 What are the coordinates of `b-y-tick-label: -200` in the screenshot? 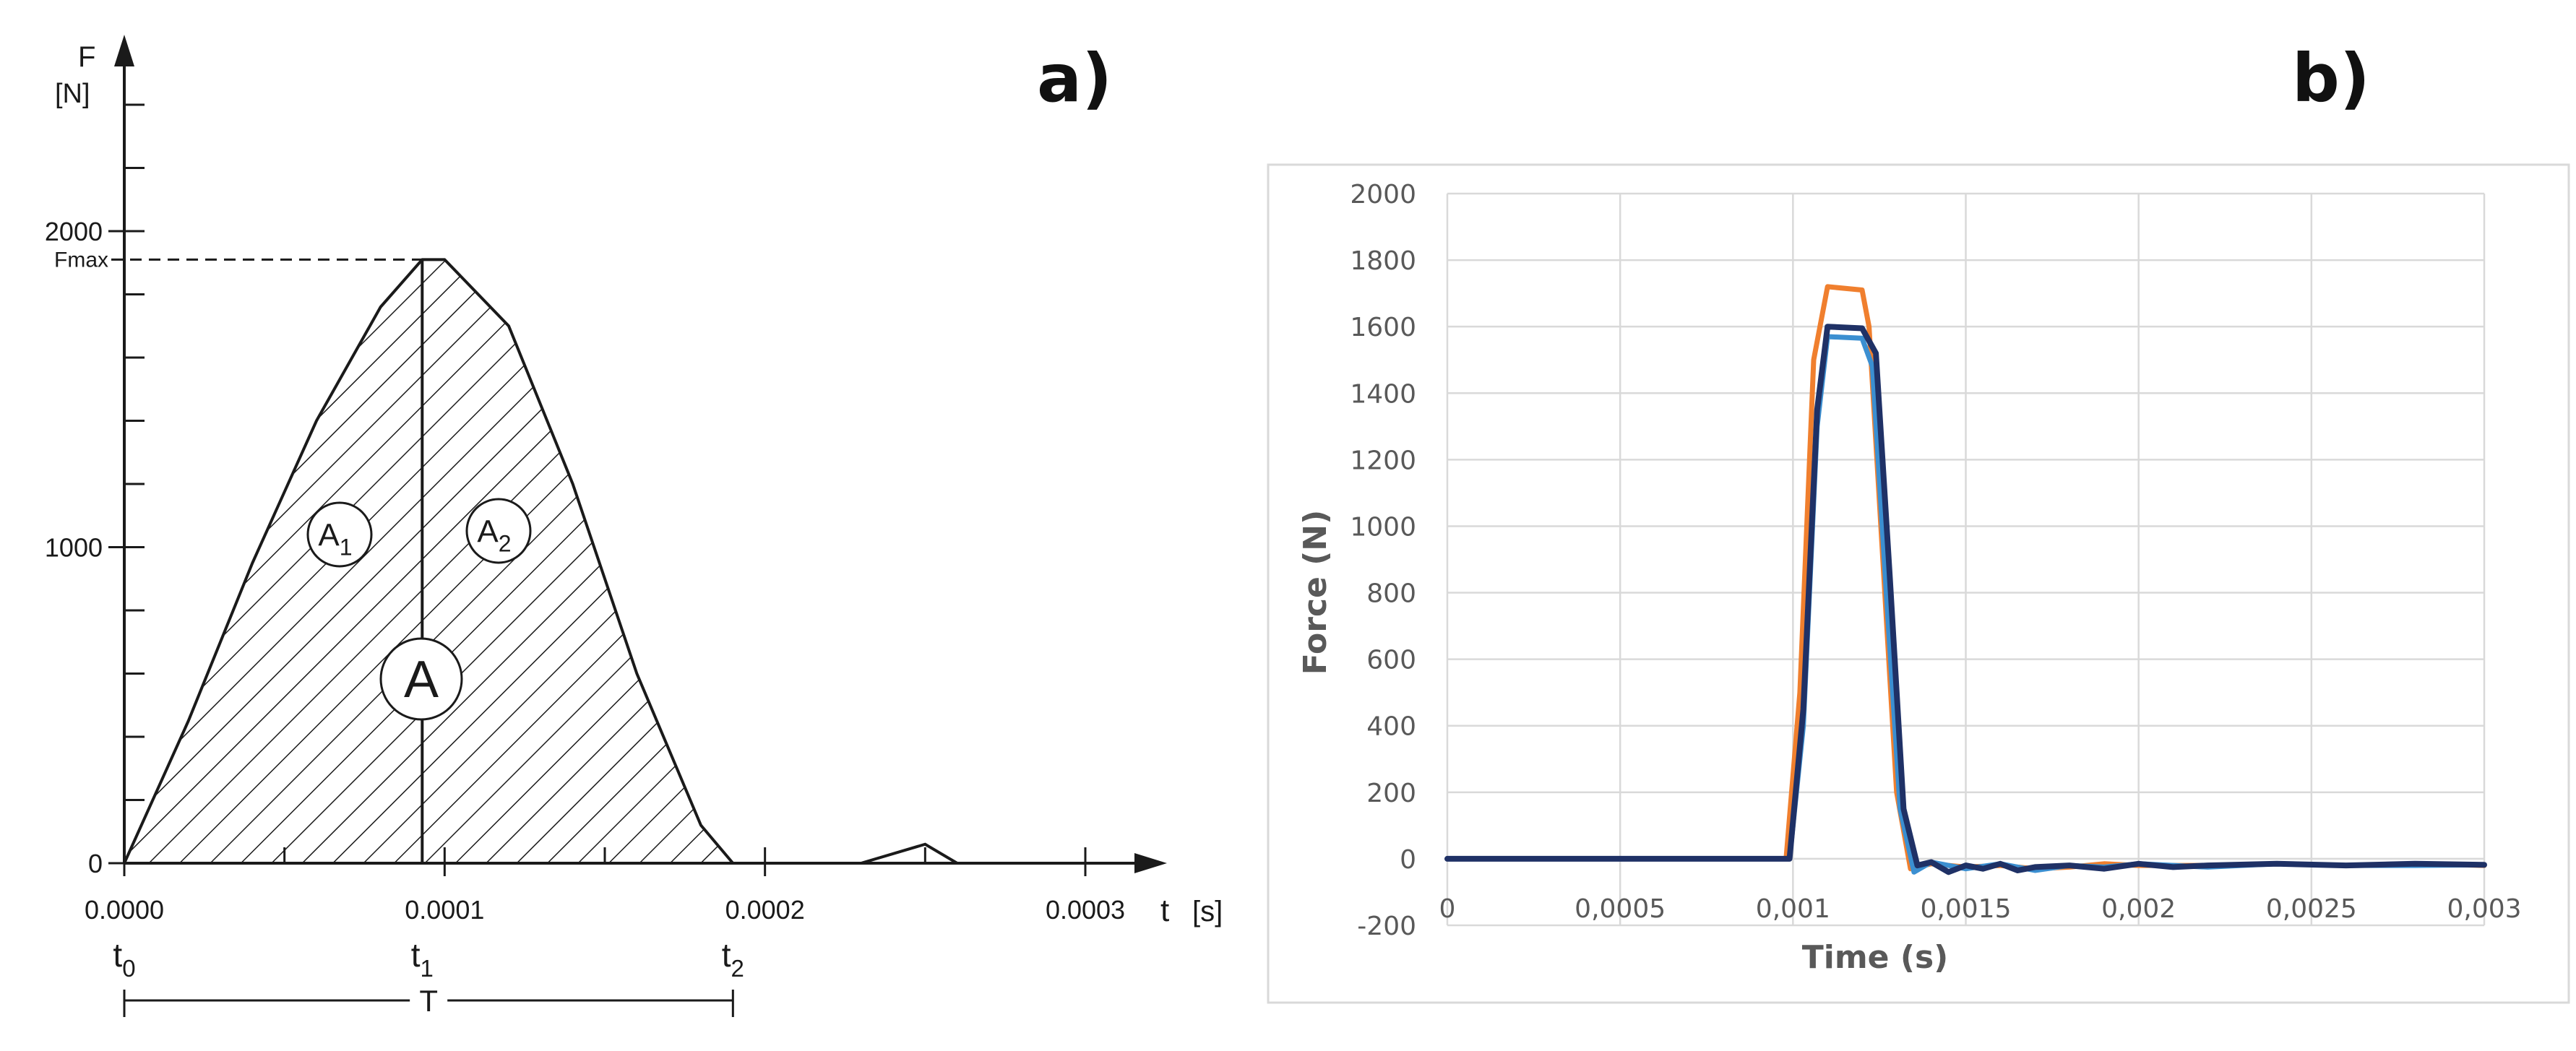 It's located at (1386, 926).